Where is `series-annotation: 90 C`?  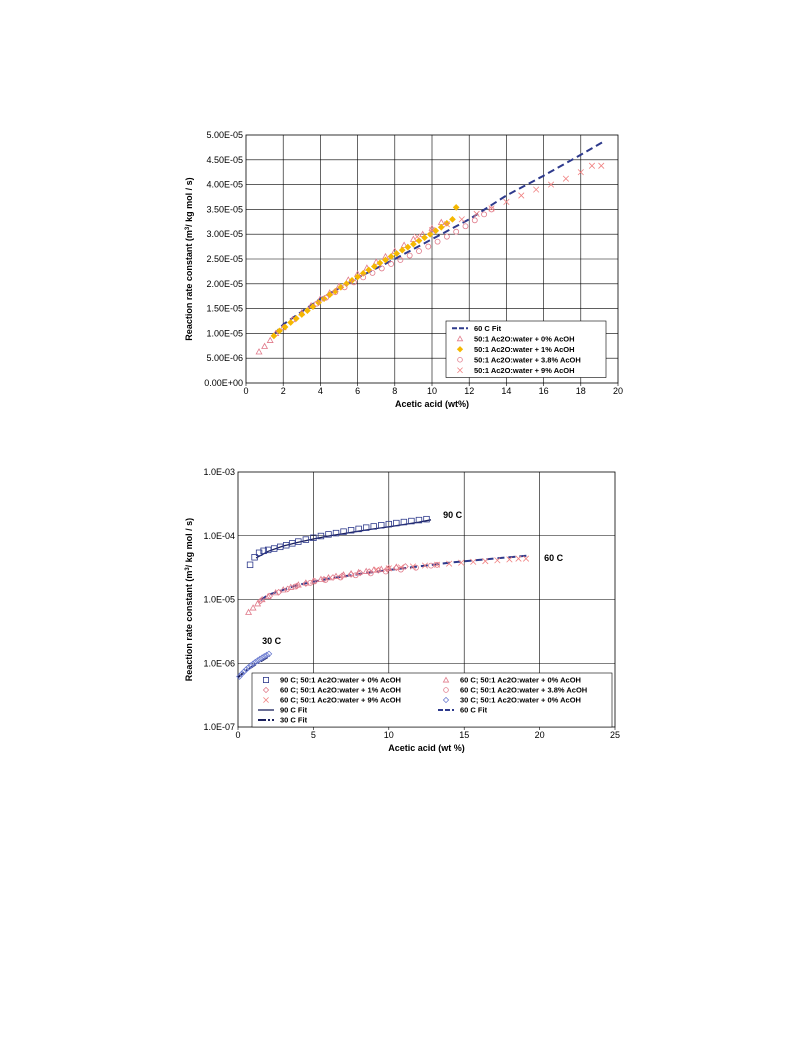
series-annotation: 90 C is located at coordinates (453, 515).